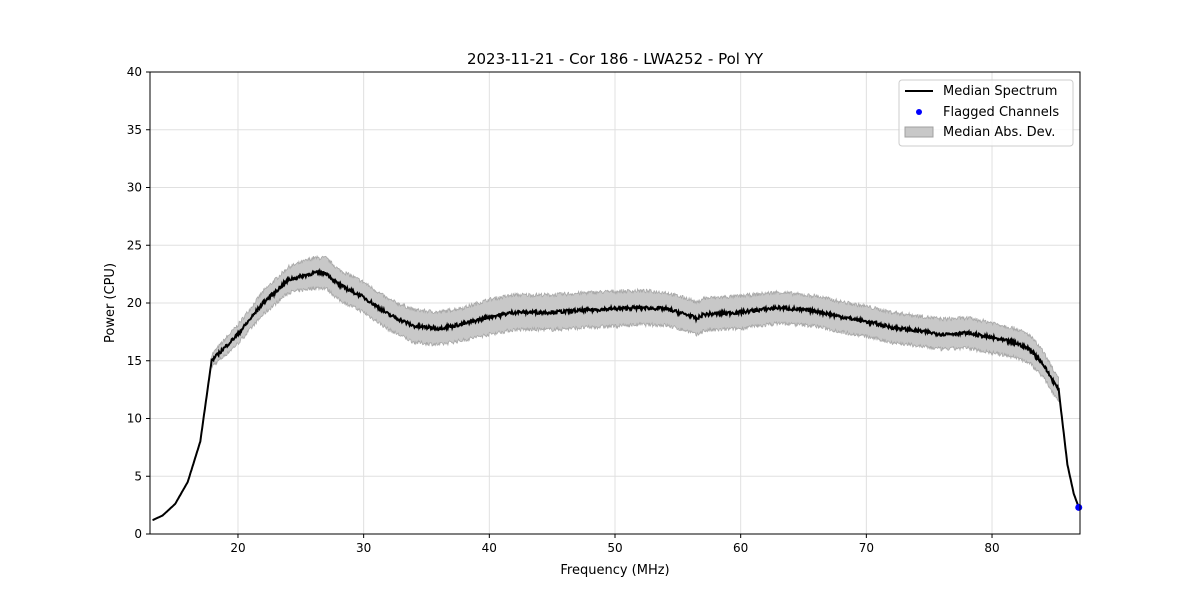  What do you see at coordinates (866, 548) in the screenshot?
I see `x-tick-label: 70` at bounding box center [866, 548].